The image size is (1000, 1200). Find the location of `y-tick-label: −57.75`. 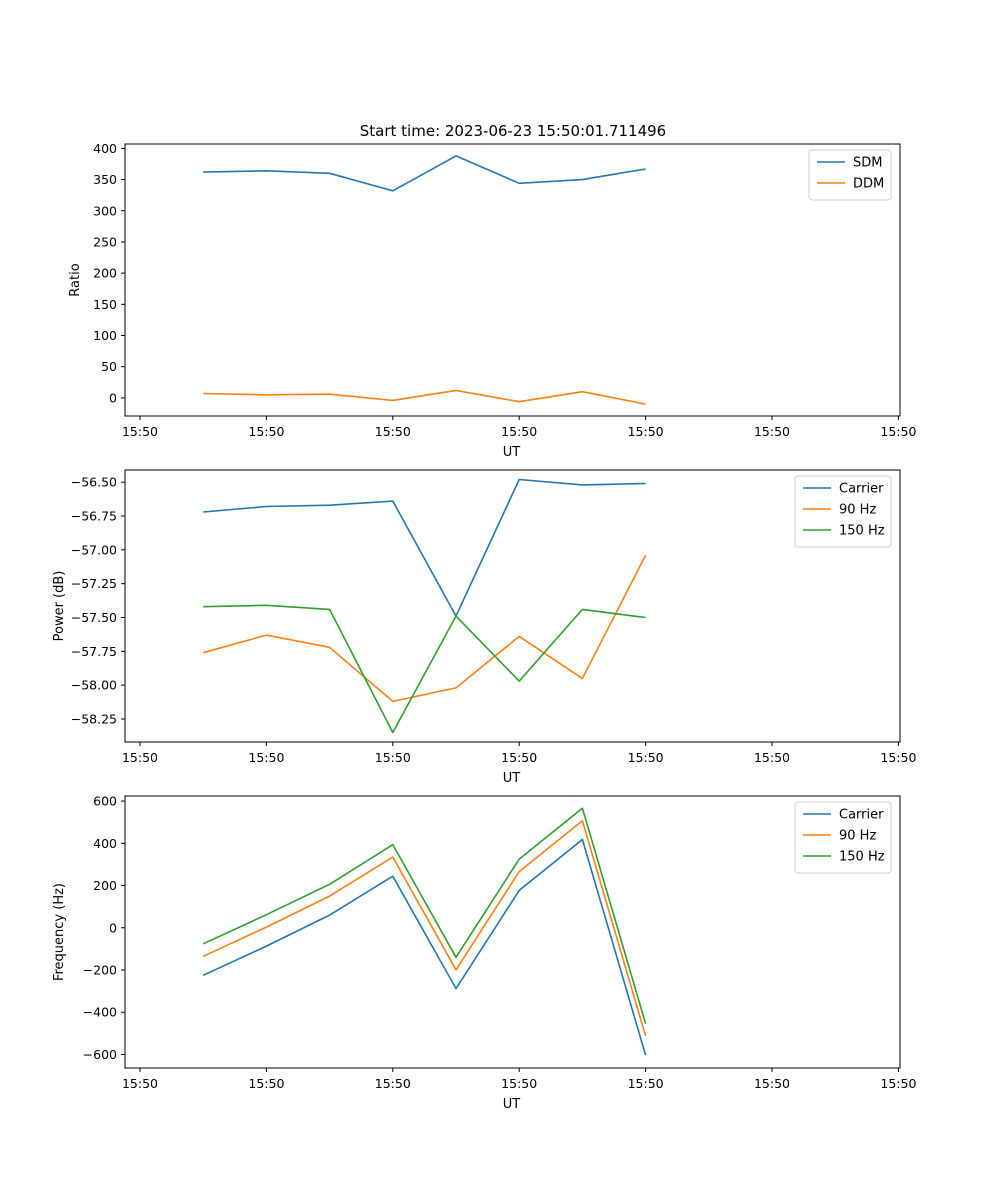

y-tick-label: −57.75 is located at coordinates (94, 651).